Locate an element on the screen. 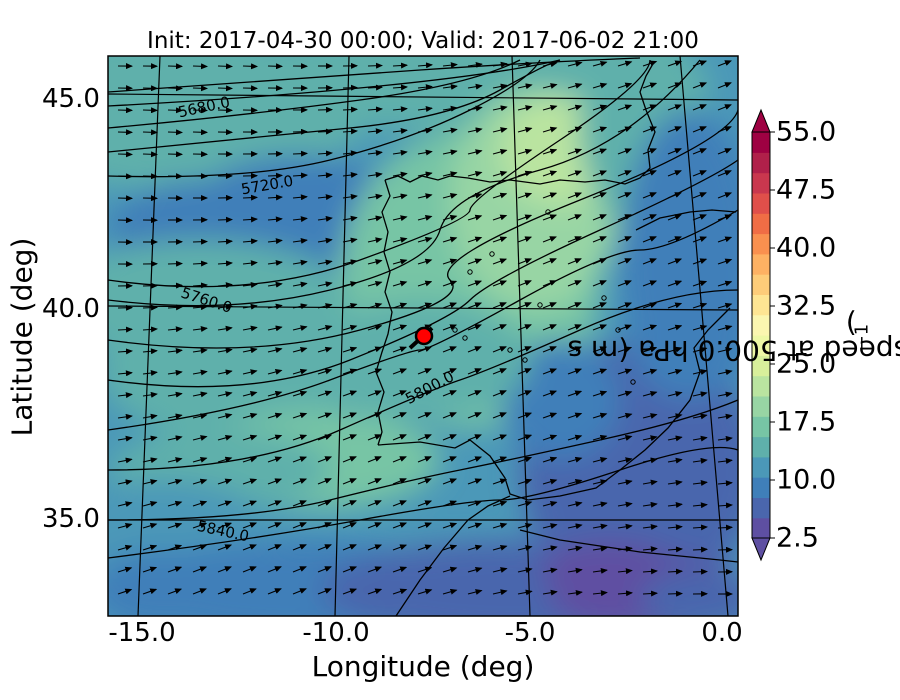 The width and height of the screenshot is (900, 700). speed-region is located at coordinates (420, 360).